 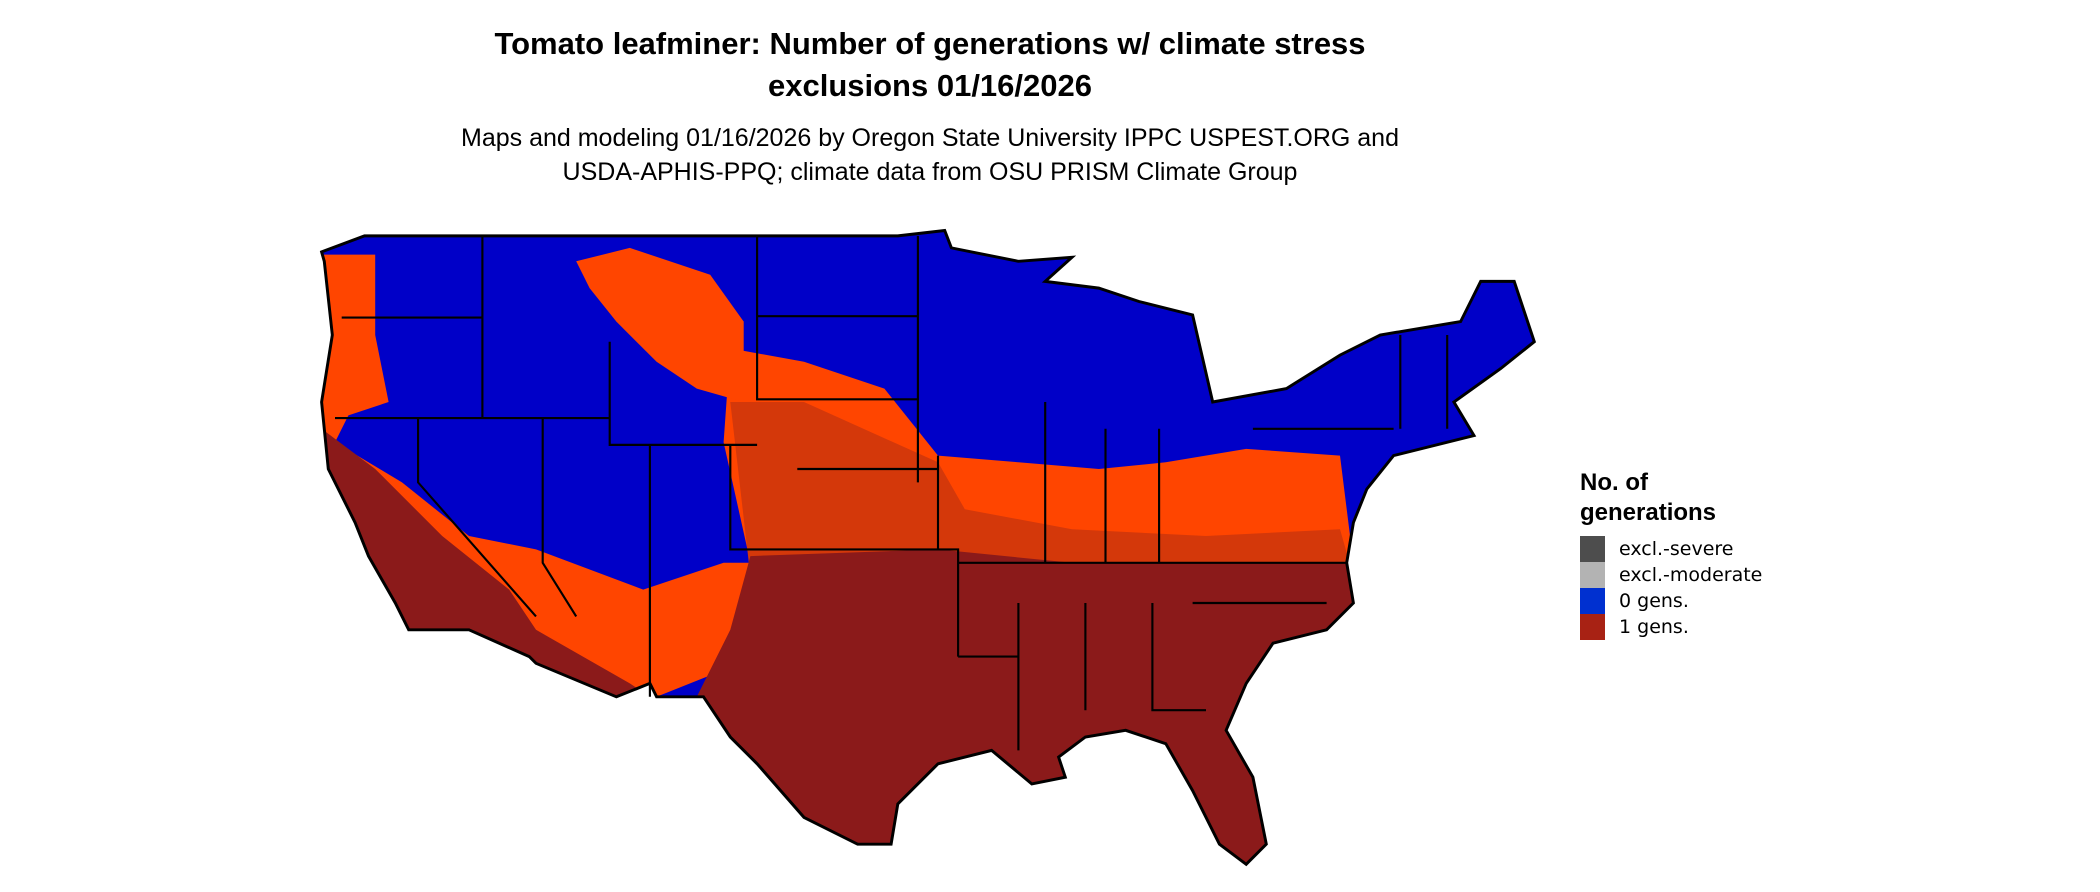 I want to click on legend-label: 0 gens., so click(x=1654, y=601).